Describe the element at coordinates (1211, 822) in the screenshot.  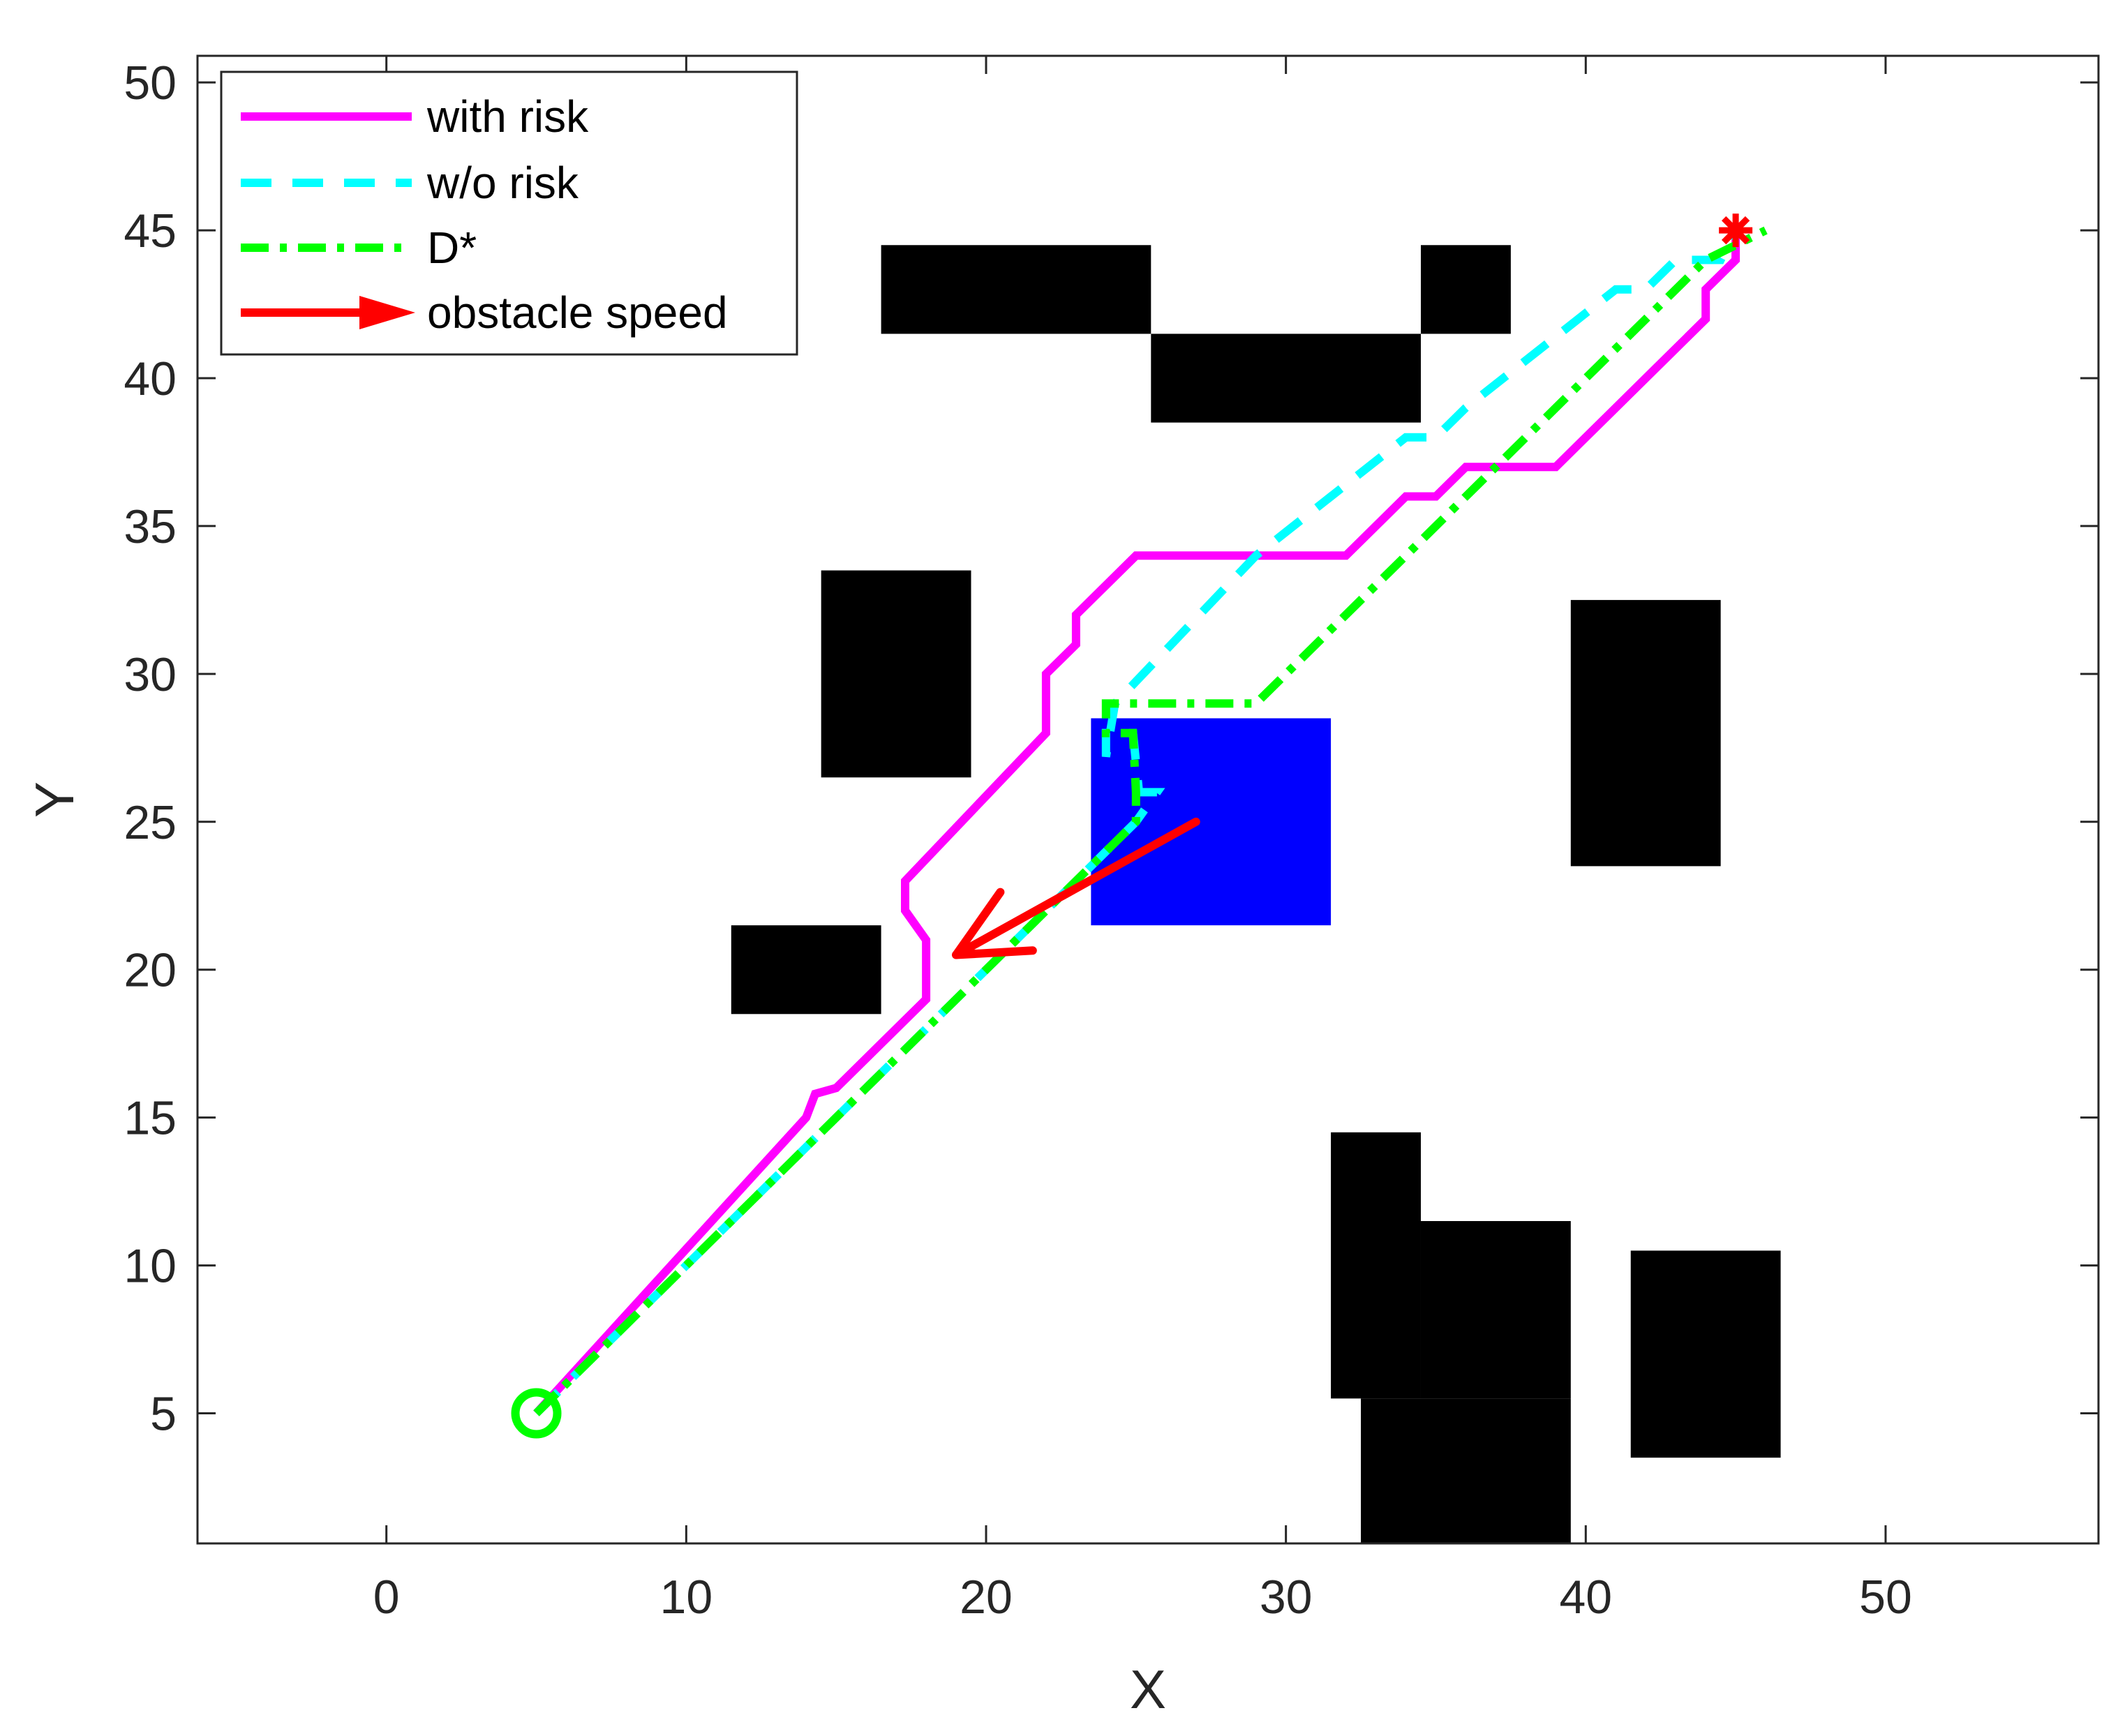
I see `dynamic-obstacle` at that location.